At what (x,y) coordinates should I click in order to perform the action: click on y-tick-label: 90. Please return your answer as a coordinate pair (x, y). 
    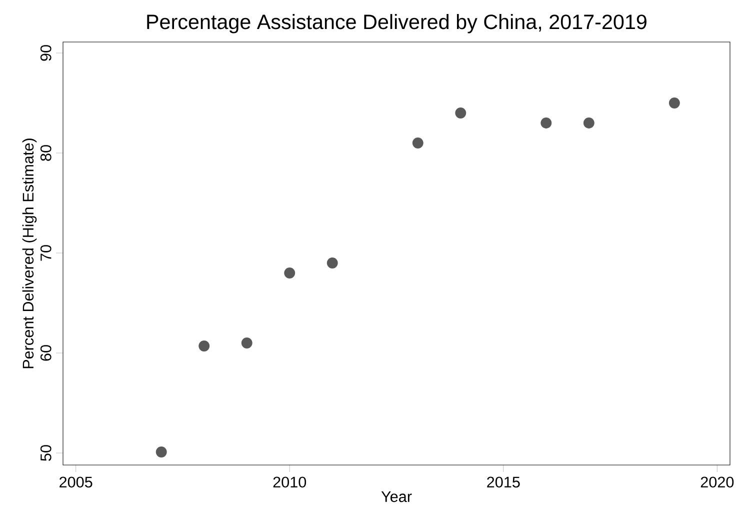
    Looking at the image, I should click on (46, 53).